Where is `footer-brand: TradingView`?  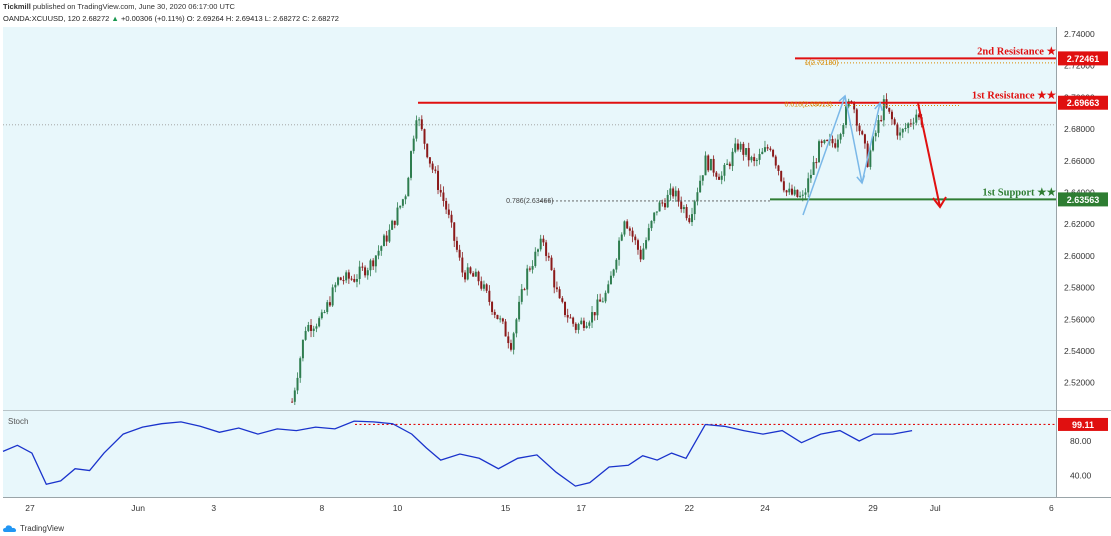
footer-brand: TradingView is located at coordinates (33, 528).